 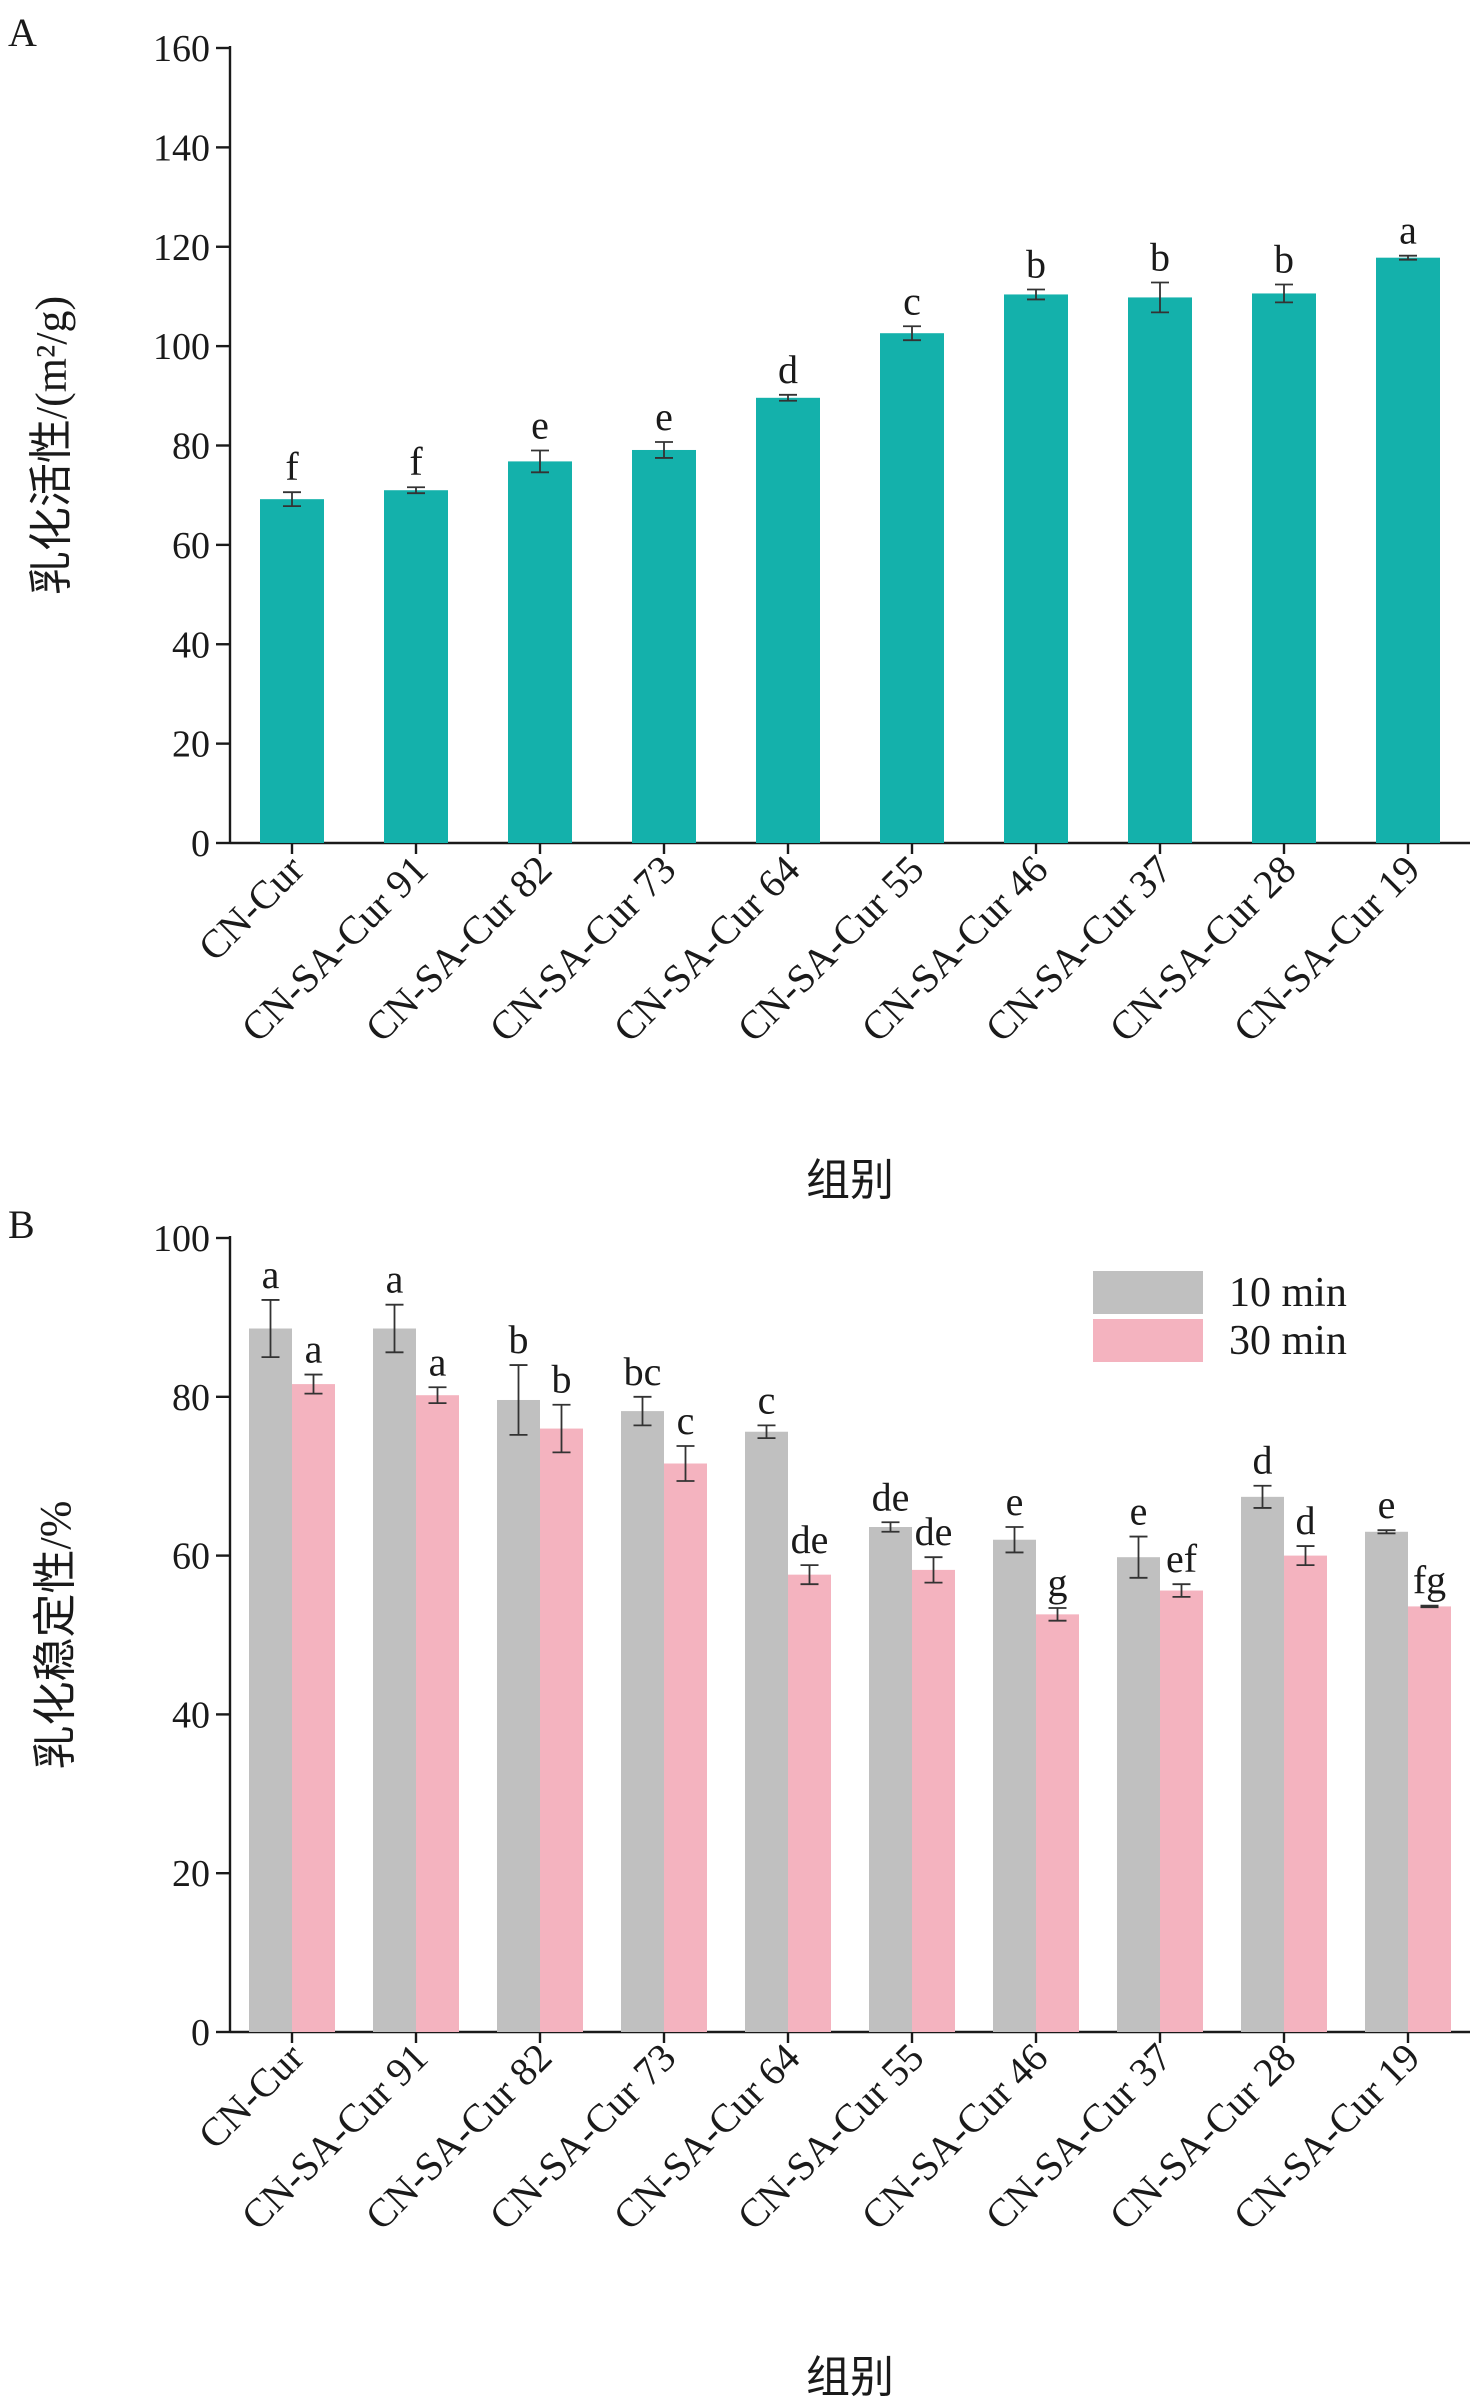 What do you see at coordinates (55, 1635) in the screenshot?
I see `y-axis-title: 乳化稳定性/%` at bounding box center [55, 1635].